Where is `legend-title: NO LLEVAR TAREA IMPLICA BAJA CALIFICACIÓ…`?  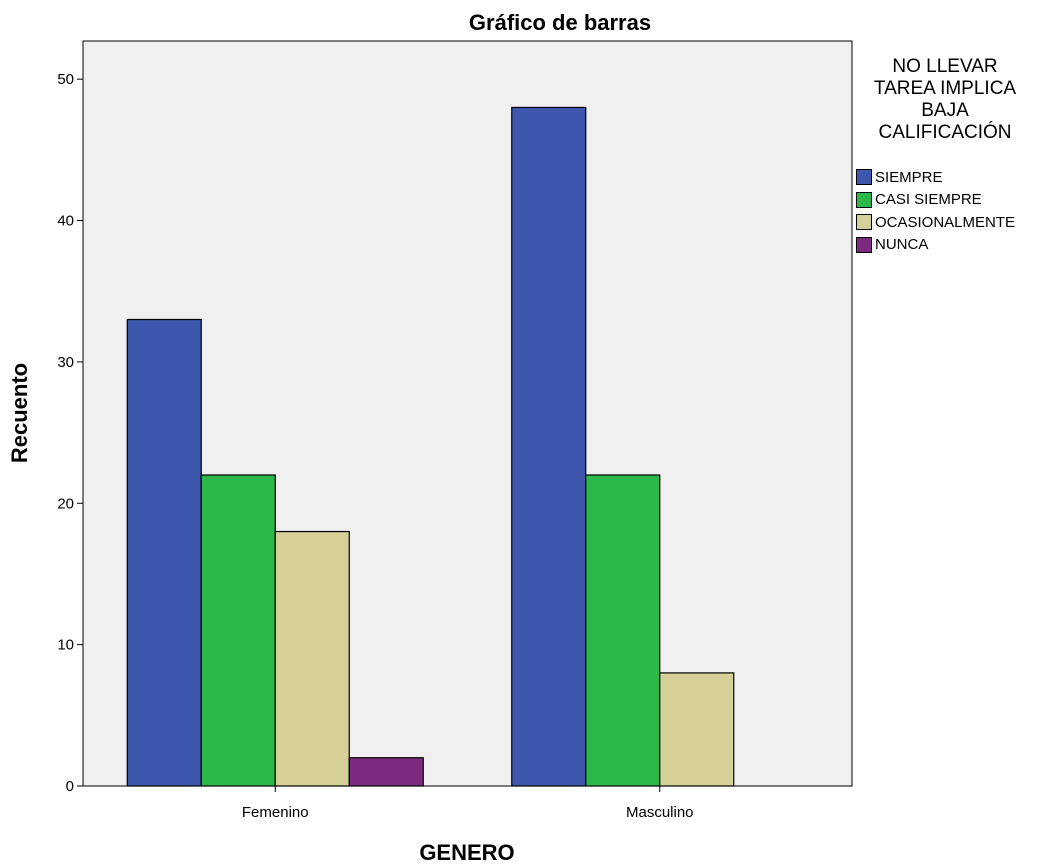 legend-title: NO LLEVAR TAREA IMPLICA BAJA CALIFICACIÓ… is located at coordinates (945, 100).